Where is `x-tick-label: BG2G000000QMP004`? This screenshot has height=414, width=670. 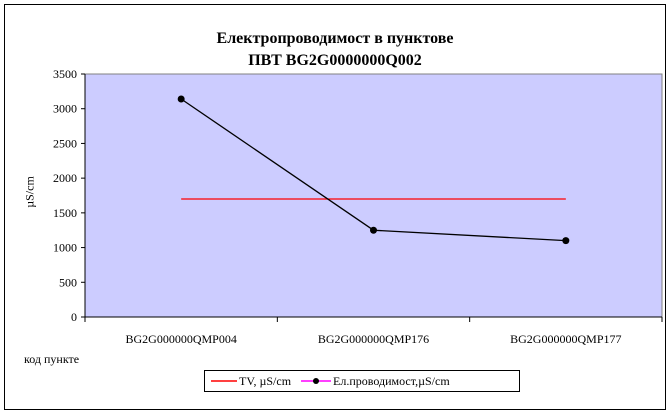 x-tick-label: BG2G000000QMP004 is located at coordinates (180, 339).